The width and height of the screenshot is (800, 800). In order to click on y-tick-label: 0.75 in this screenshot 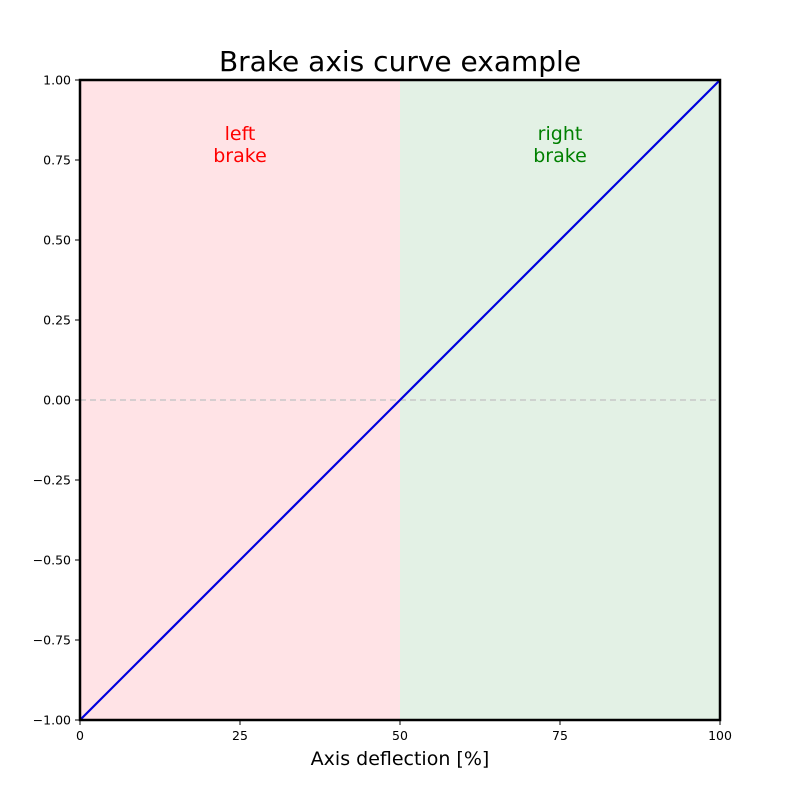, I will do `click(57, 160)`.